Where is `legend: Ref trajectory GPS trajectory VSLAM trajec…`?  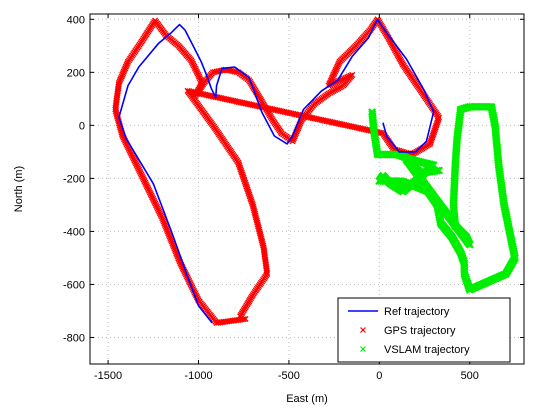 legend: Ref trajectory GPS trajectory VSLAM trajec… is located at coordinates (424, 330).